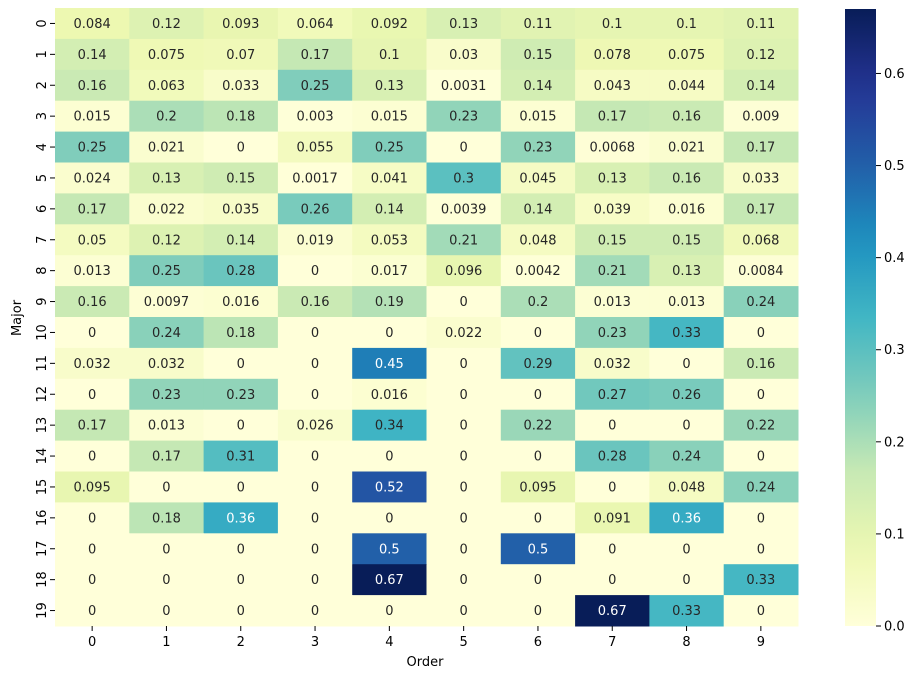  I want to click on cell-value-label: 0.0017, so click(315, 178).